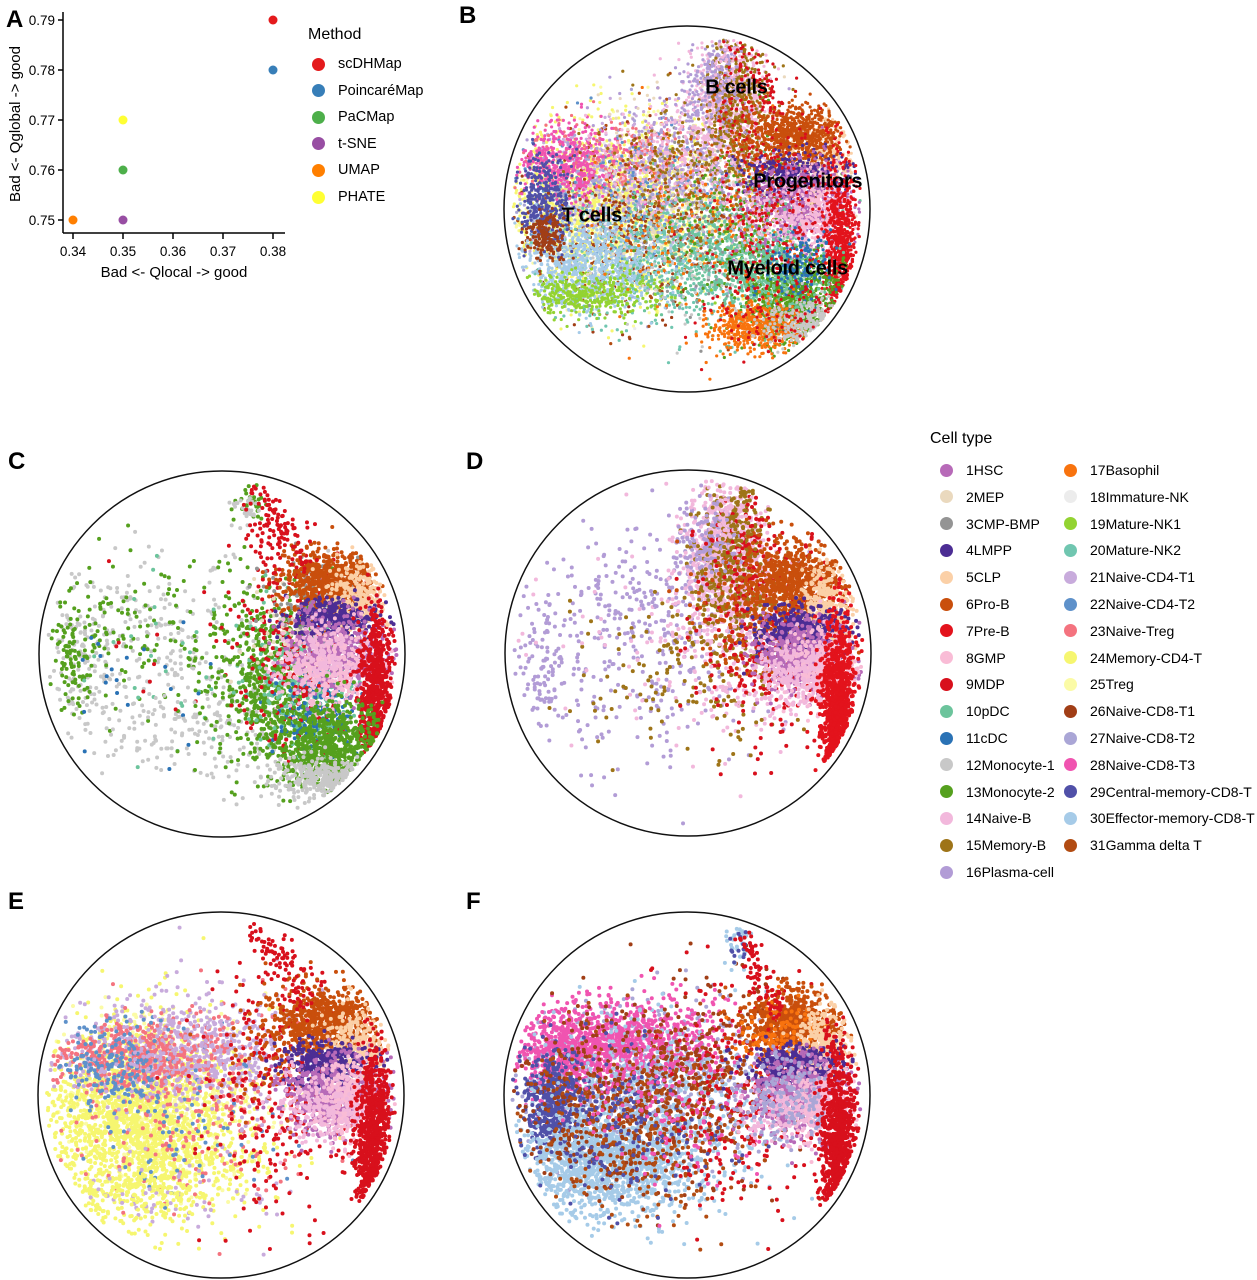 This screenshot has height=1280, width=1257. Describe the element at coordinates (1146, 657) in the screenshot. I see `cell-type-label: 24Memory-CD4-T` at that location.